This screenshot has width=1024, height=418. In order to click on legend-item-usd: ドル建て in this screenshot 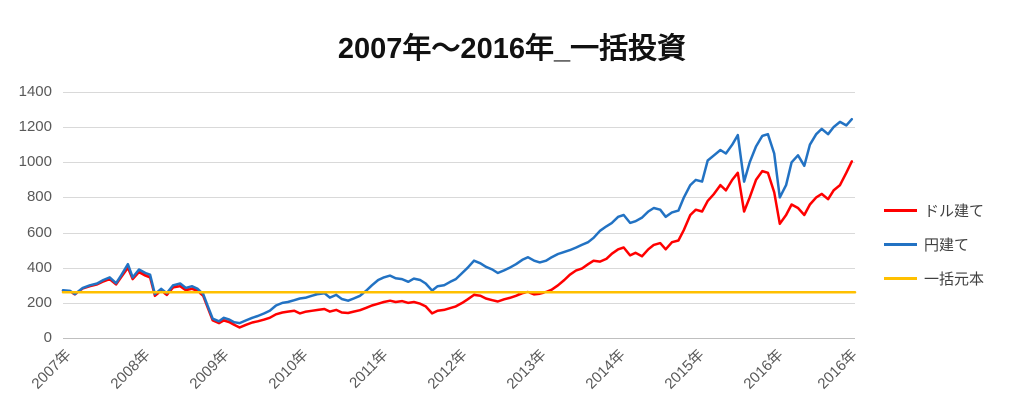, I will do `click(934, 210)`.